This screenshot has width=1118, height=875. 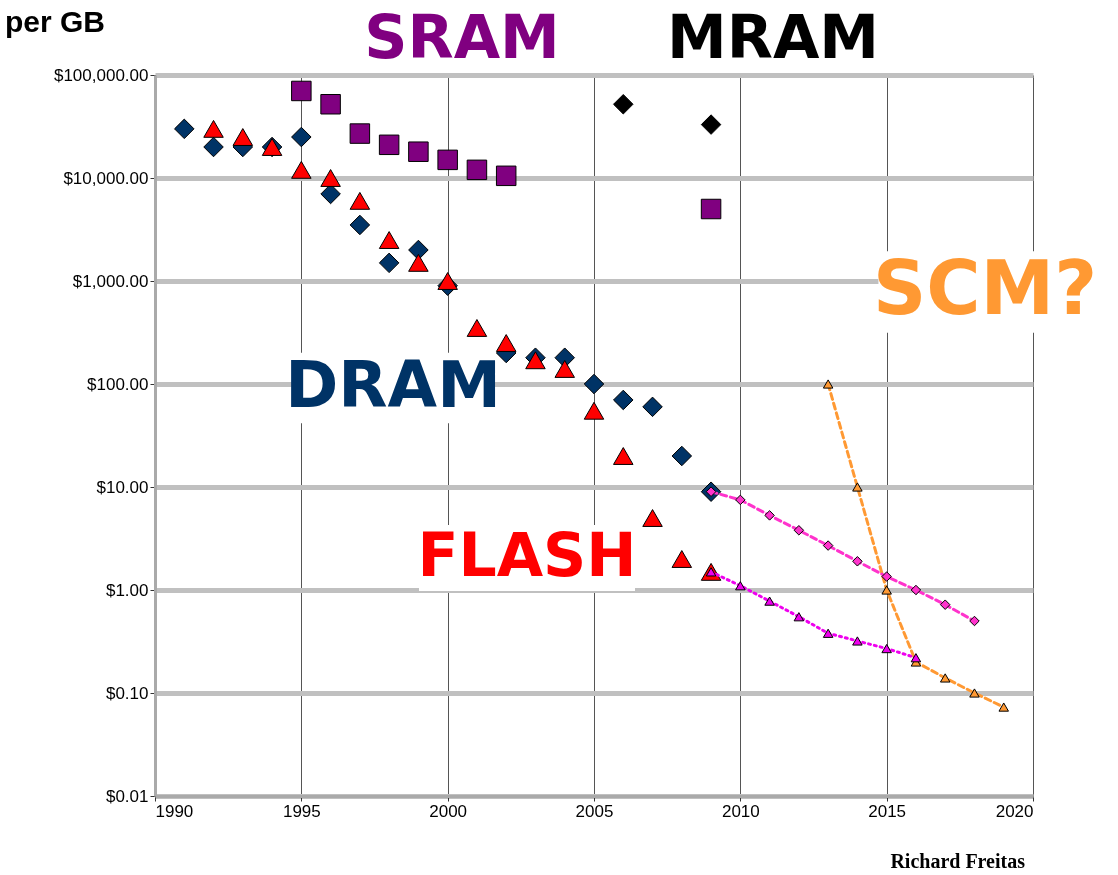 What do you see at coordinates (127, 590) in the screenshot?
I see `y-tick-label: $1.00` at bounding box center [127, 590].